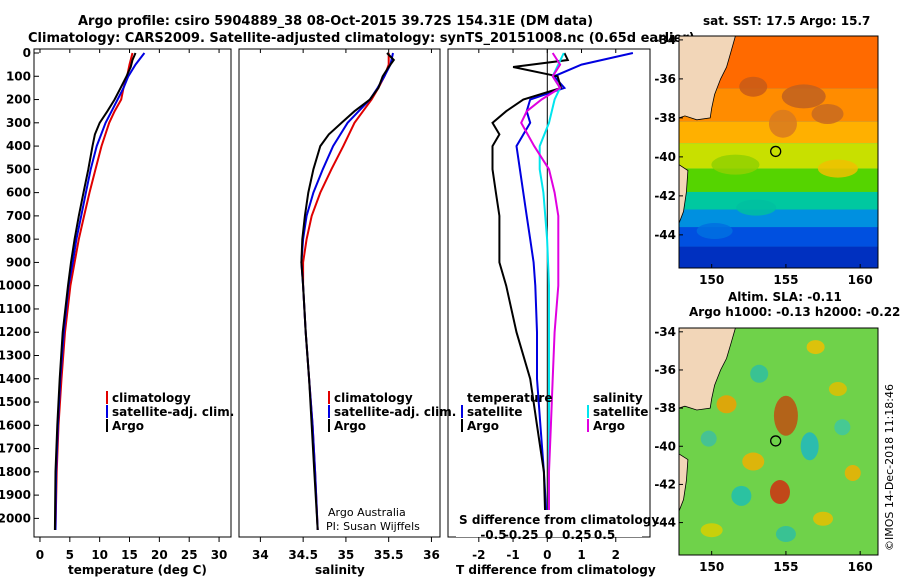 The height and width of the screenshot is (580, 900). I want to click on map-y-tick-label: -36, so click(665, 79).